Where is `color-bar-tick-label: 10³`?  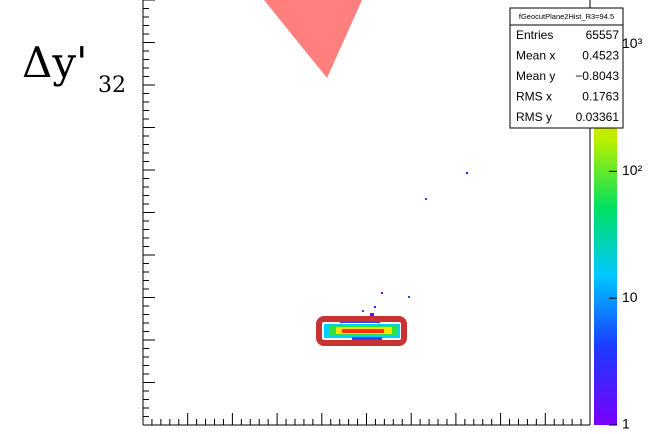 color-bar-tick-label: 10³ is located at coordinates (632, 43).